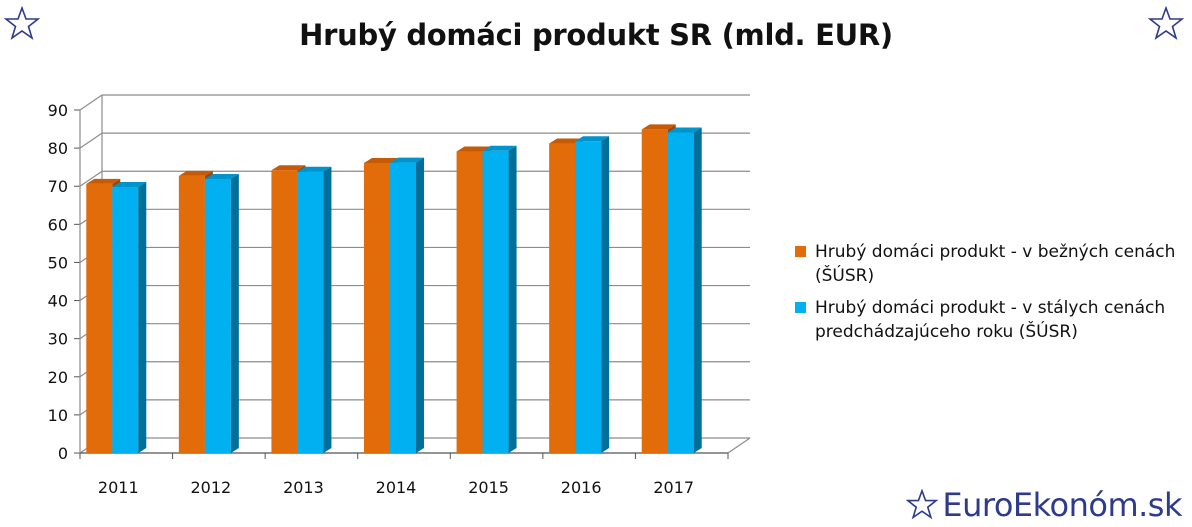 Image resolution: width=1192 pixels, height=527 pixels. What do you see at coordinates (396, 487) in the screenshot?
I see `x-tick-label: 2014` at bounding box center [396, 487].